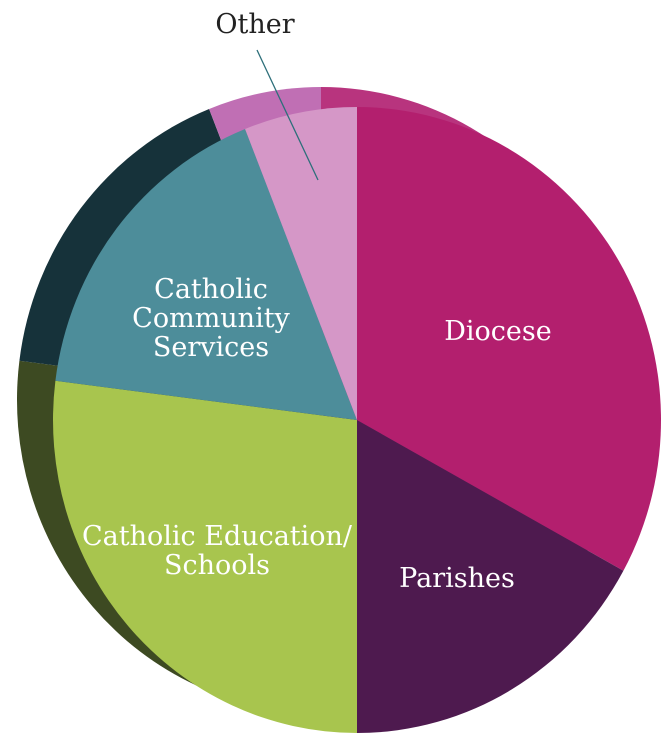 This screenshot has height=738, width=665. I want to click on slice-label-line: Community, so click(211, 318).